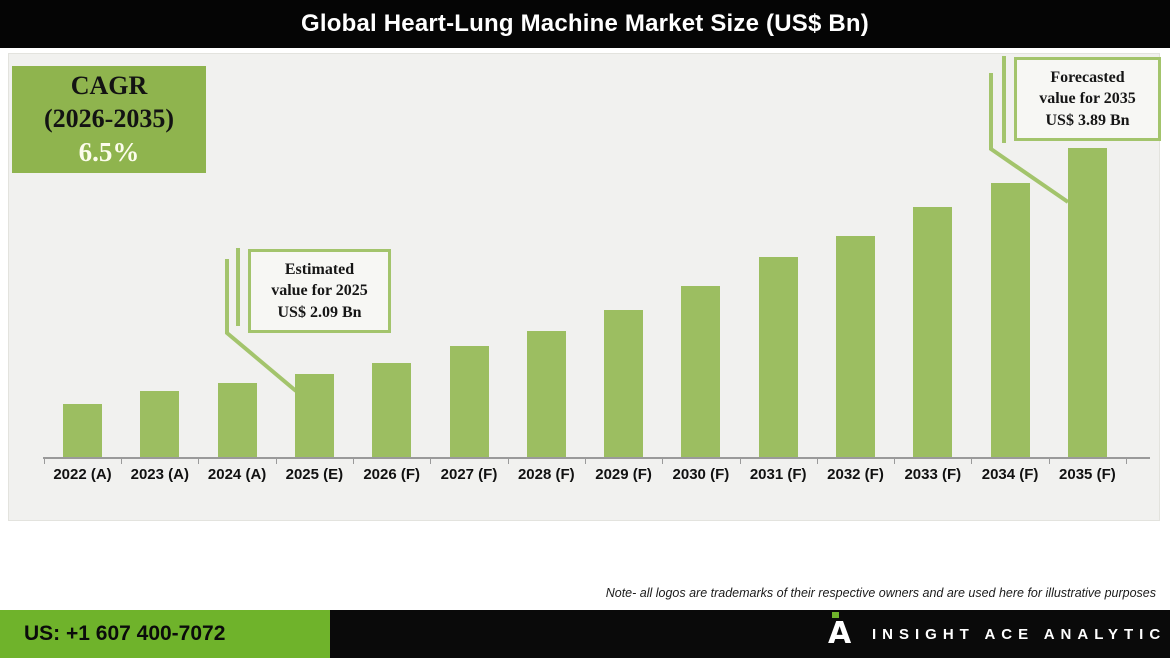 The image size is (1170, 658). I want to click on bar-2032, so click(855, 347).